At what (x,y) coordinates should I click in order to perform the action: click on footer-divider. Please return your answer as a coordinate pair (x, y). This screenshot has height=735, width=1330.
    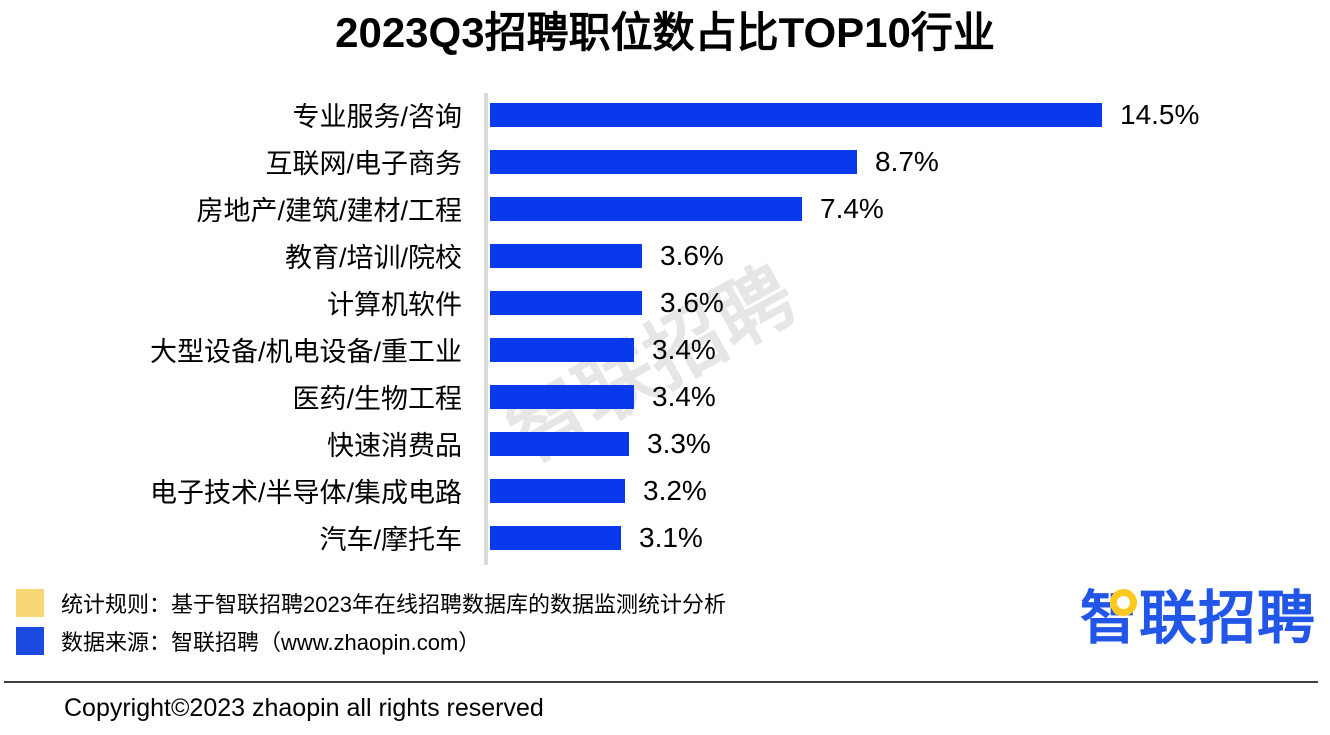
    Looking at the image, I should click on (661, 682).